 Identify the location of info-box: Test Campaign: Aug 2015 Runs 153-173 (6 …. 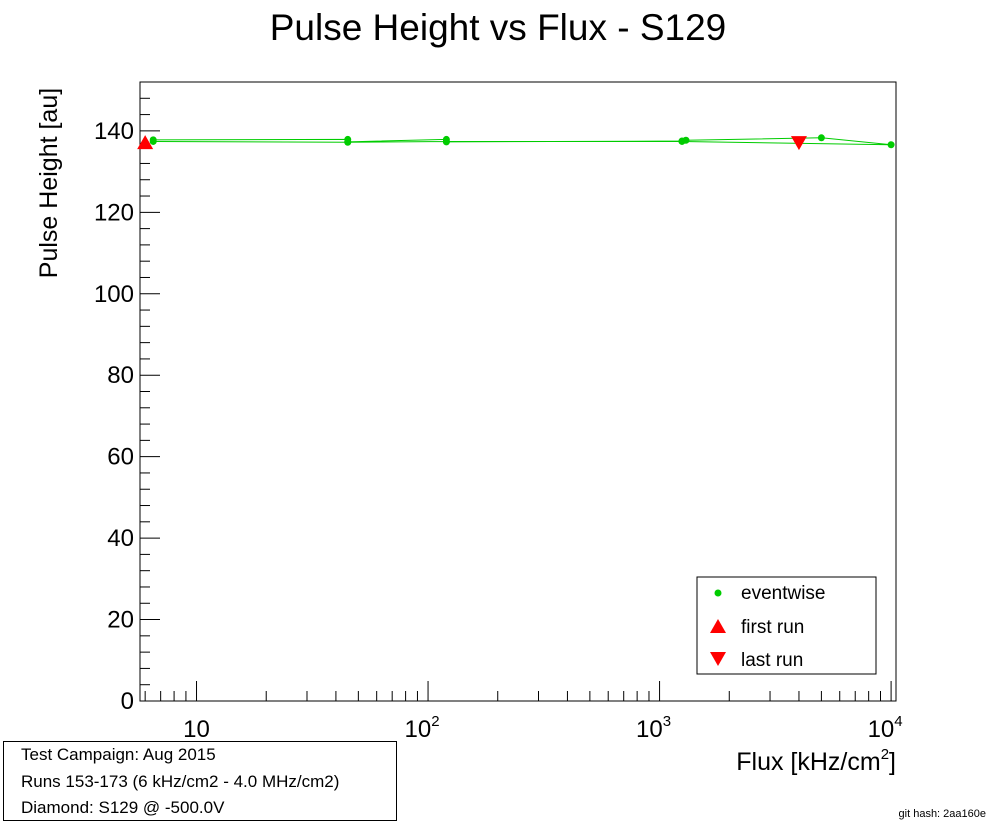
(200, 781).